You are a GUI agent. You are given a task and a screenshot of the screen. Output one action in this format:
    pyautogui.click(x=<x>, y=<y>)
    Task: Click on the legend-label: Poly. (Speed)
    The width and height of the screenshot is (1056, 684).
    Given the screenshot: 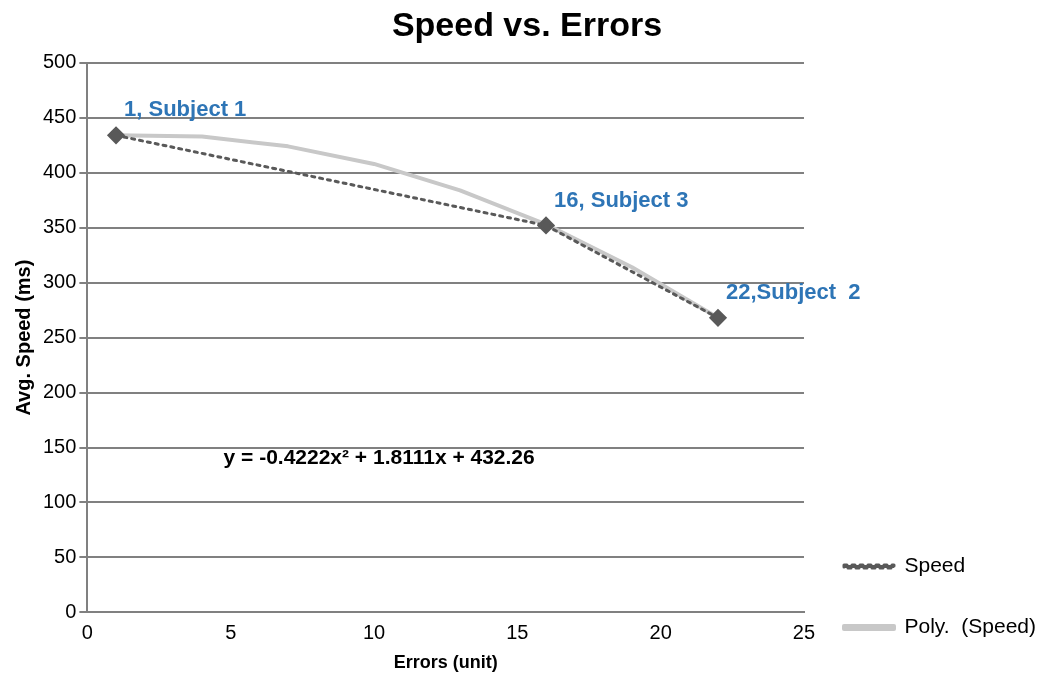 What is the action you would take?
    pyautogui.click(x=970, y=626)
    